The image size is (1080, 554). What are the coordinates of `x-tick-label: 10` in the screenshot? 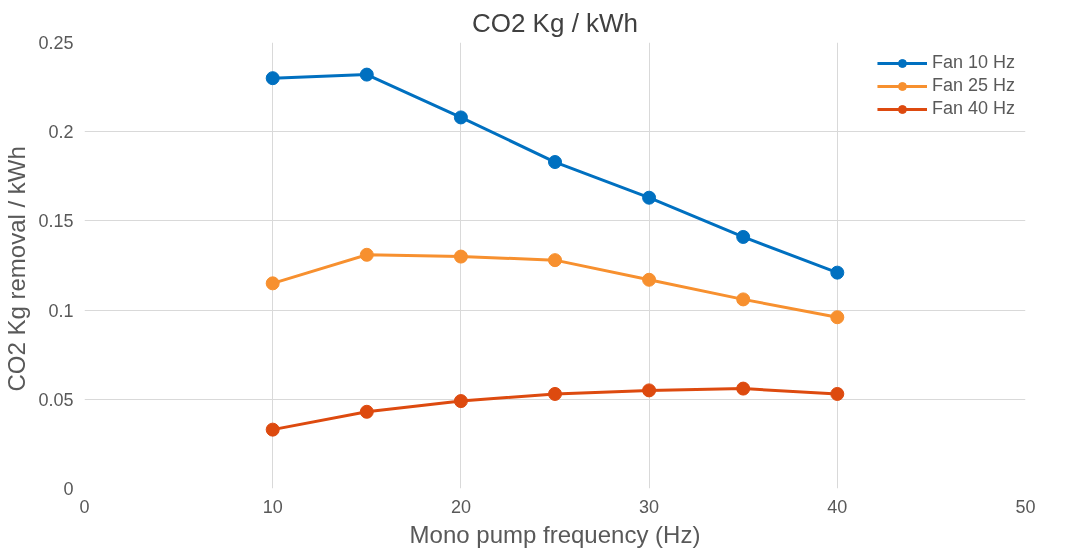 It's located at (272, 506).